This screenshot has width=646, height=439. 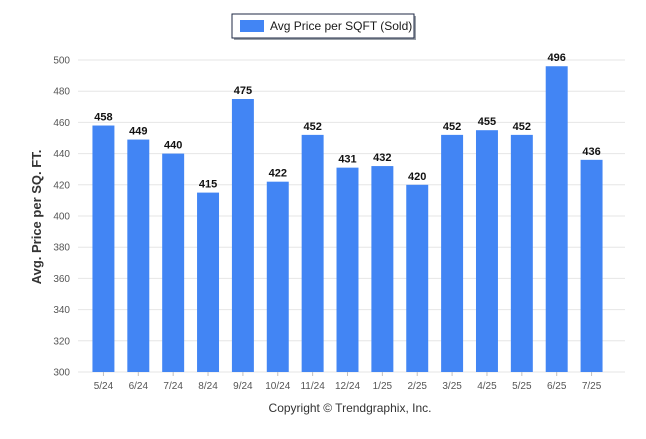 What do you see at coordinates (61, 248) in the screenshot?
I see `y-tick-label: 380` at bounding box center [61, 248].